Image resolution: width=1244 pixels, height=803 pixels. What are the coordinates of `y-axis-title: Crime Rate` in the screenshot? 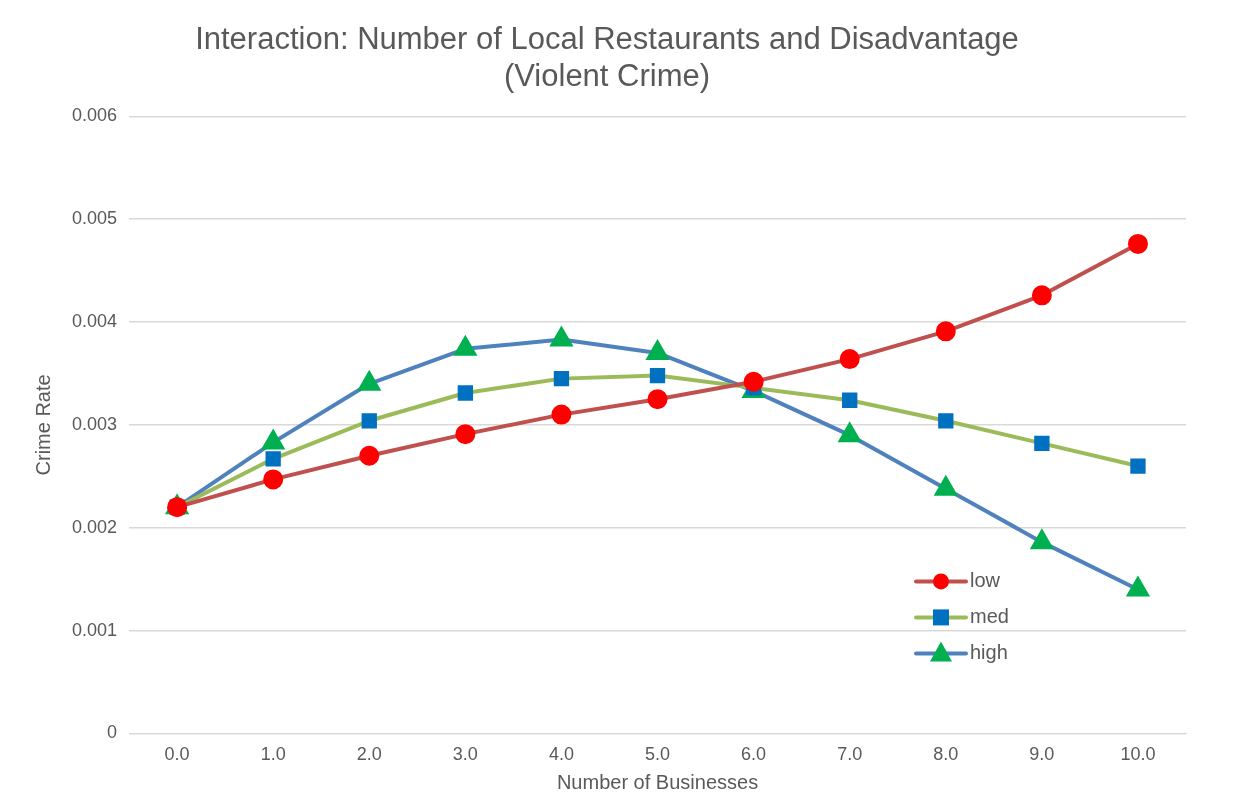 It's located at (42, 425).